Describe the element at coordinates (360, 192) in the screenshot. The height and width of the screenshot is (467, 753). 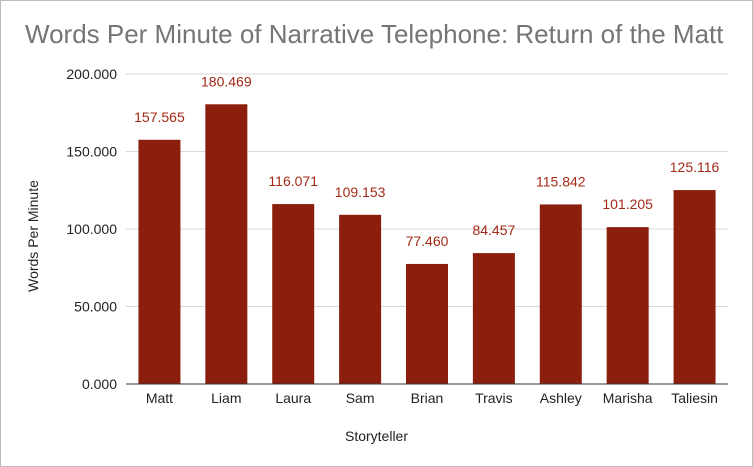
I see `bar-data-label: 109.153` at that location.